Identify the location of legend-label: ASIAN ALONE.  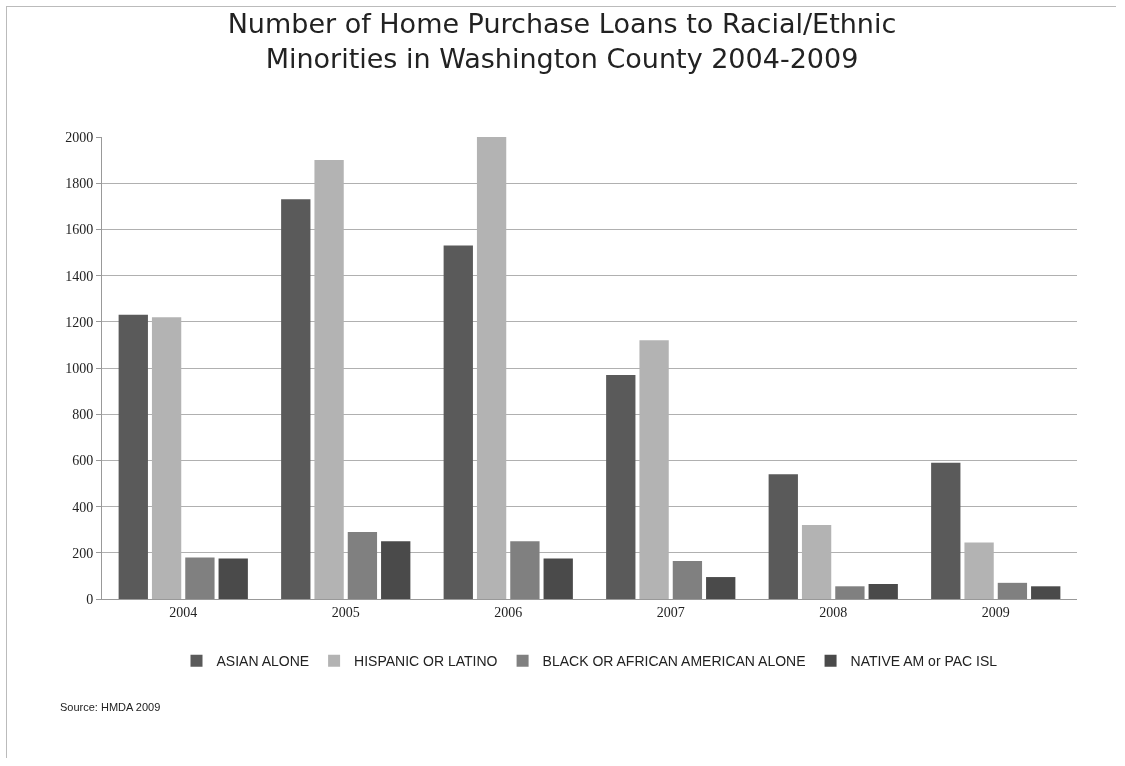
(263, 661).